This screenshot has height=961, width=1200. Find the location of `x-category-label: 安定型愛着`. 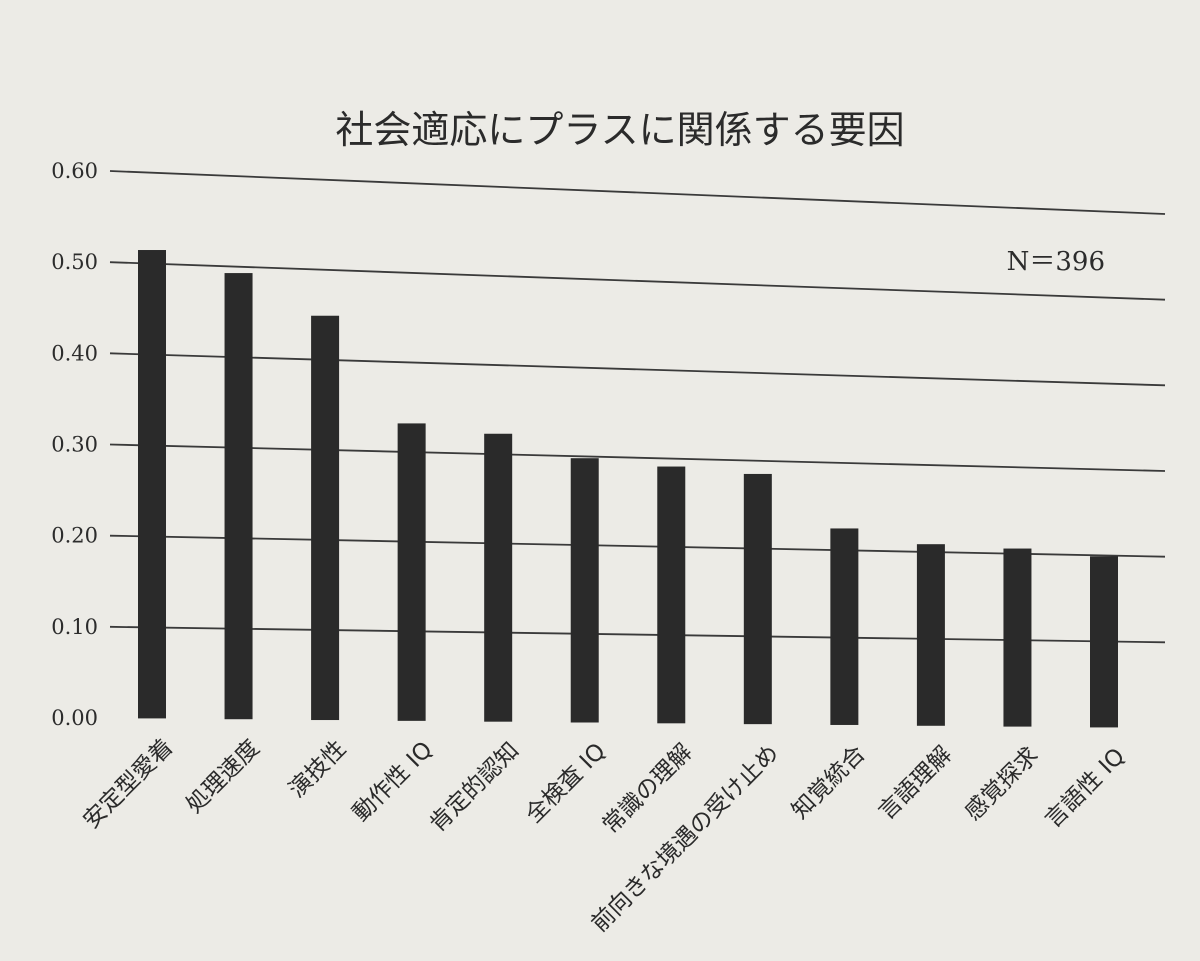

x-category-label: 安定型愛着 is located at coordinates (129, 784).